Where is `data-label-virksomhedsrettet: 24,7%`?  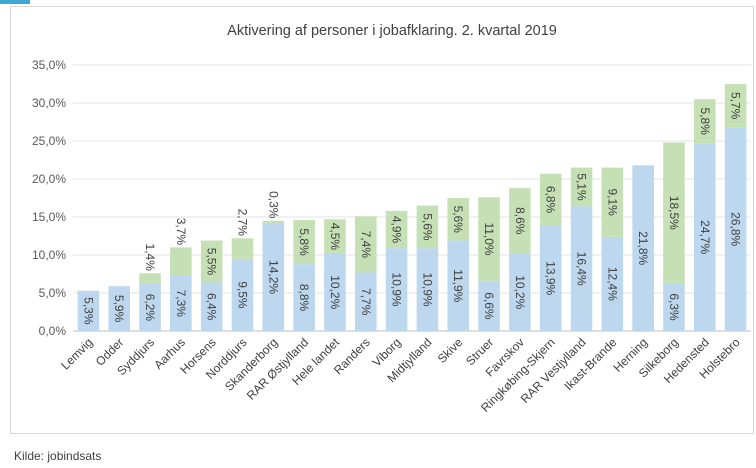 data-label-virksomhedsrettet: 24,7% is located at coordinates (705, 237).